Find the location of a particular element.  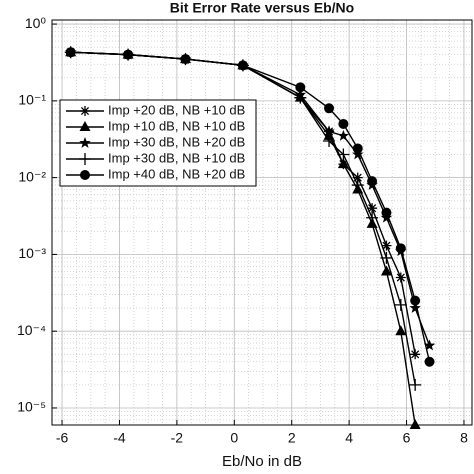

x-tick-label: 8 is located at coordinates (464, 438).